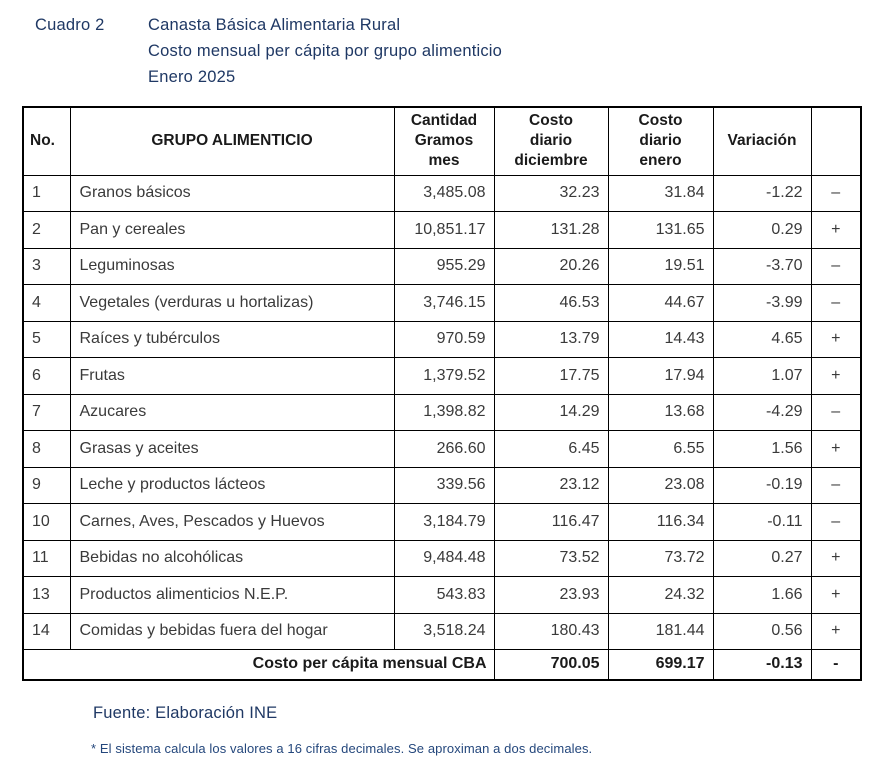  What do you see at coordinates (660, 266) in the screenshot?
I see `cost-january-cell: 19.51` at bounding box center [660, 266].